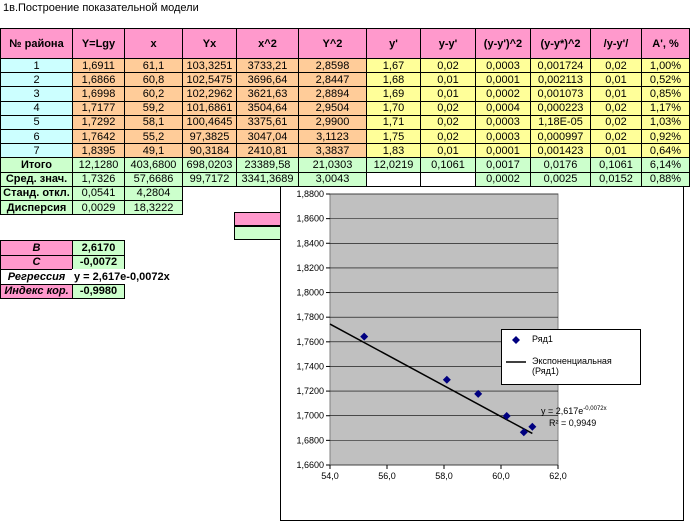  What do you see at coordinates (332, 179) in the screenshot?
I see `table-cell: 3,0043` at bounding box center [332, 179].